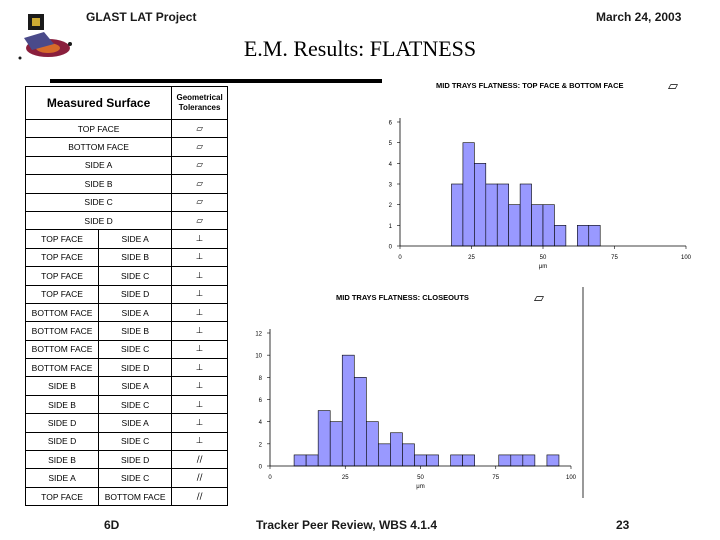 The image size is (720, 540). What do you see at coordinates (126, 239) in the screenshot?
I see `table-row: TOP FACE SIDE A ⊥` at bounding box center [126, 239].